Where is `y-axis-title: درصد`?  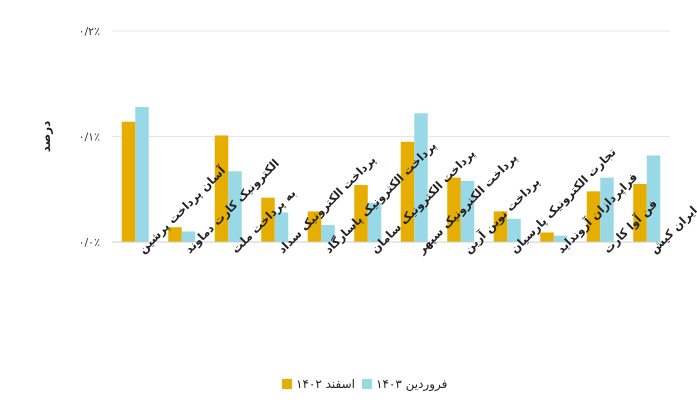 y-axis-title: درصد is located at coordinates (46, 137).